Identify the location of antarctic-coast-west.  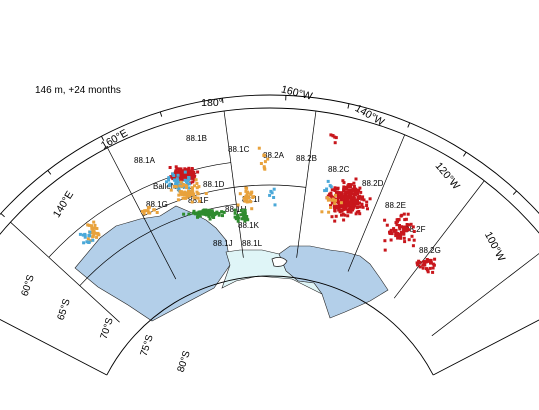
(152, 263).